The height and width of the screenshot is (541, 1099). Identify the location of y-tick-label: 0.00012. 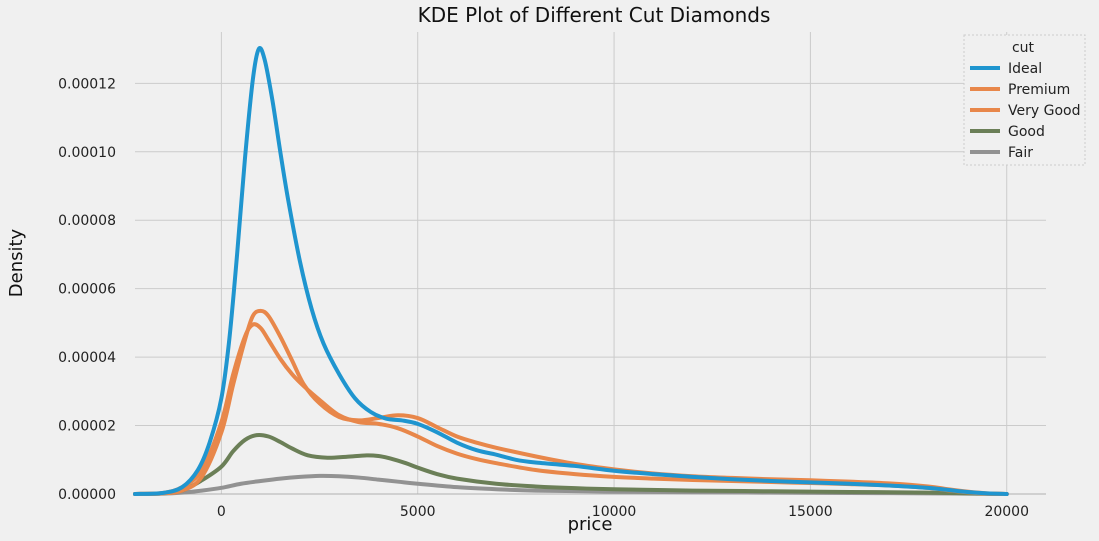
(87, 84).